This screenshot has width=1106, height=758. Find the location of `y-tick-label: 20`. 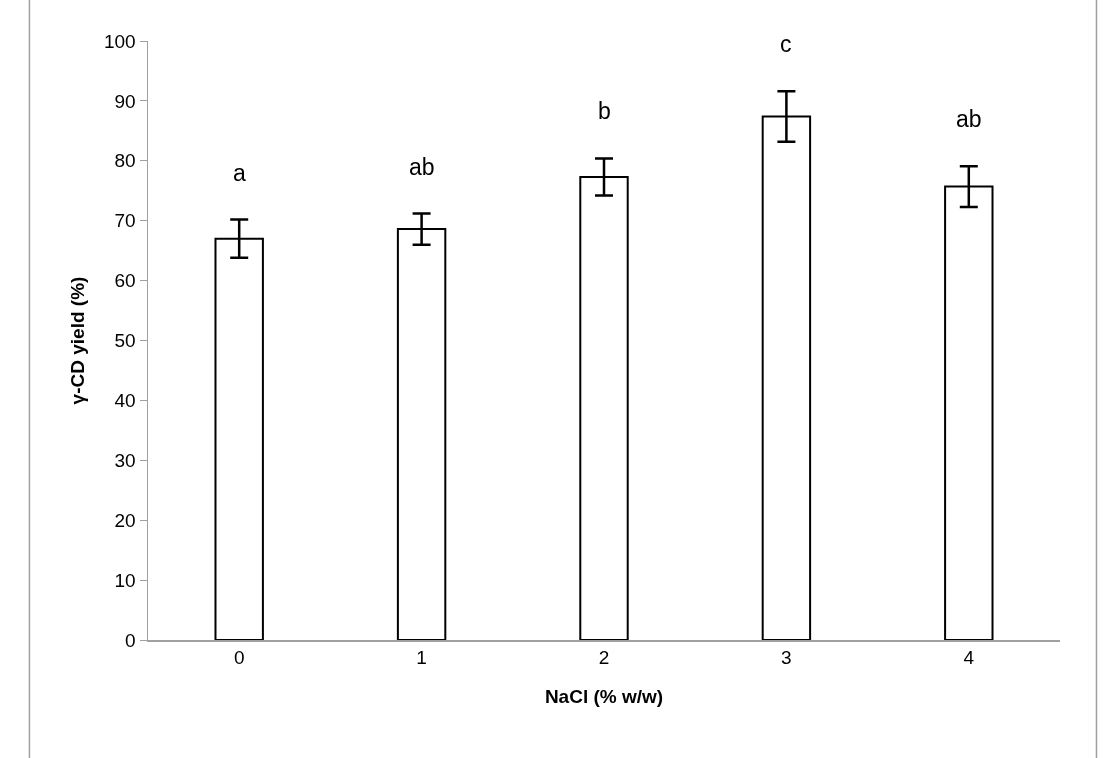

y-tick-label: 20 is located at coordinates (125, 520).